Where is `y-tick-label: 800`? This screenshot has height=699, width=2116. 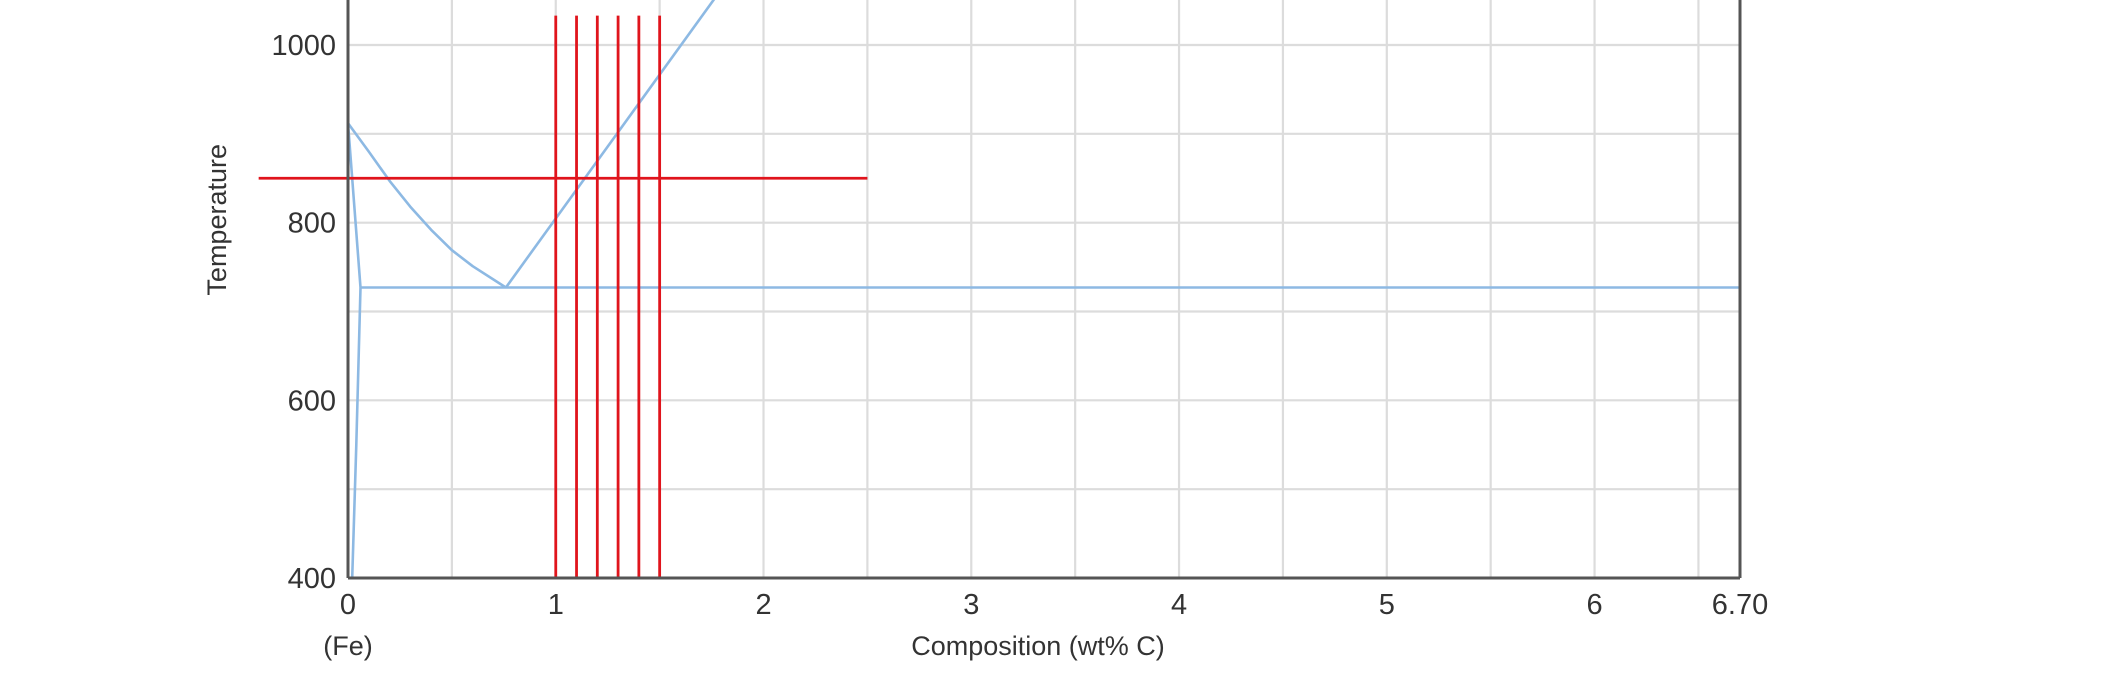 y-tick-label: 800 is located at coordinates (312, 224).